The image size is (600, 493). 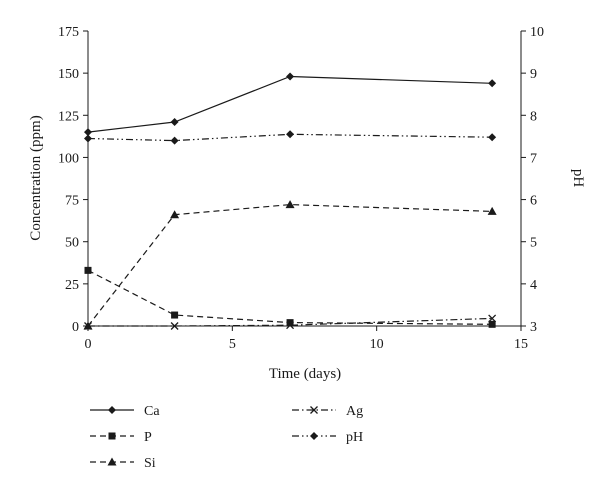 I want to click on x-tick-label: 5, so click(x=232, y=344).